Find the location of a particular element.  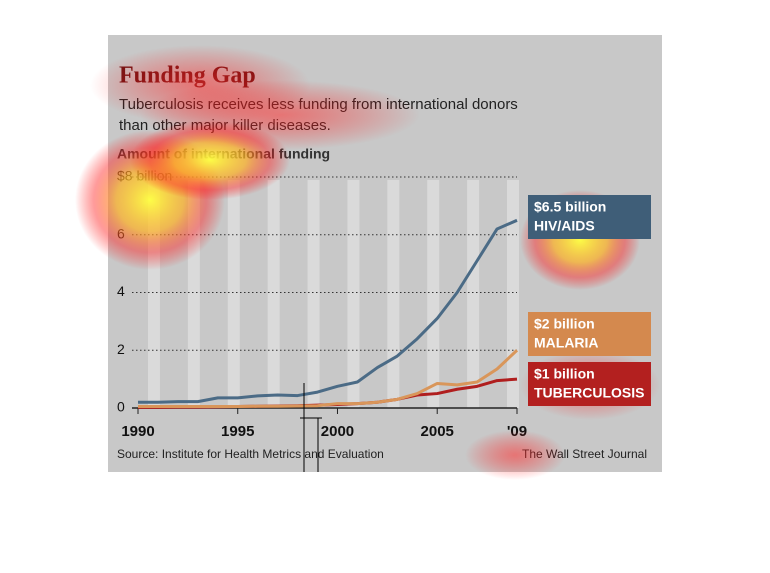

legend-value: $2 billion is located at coordinates (564, 324).